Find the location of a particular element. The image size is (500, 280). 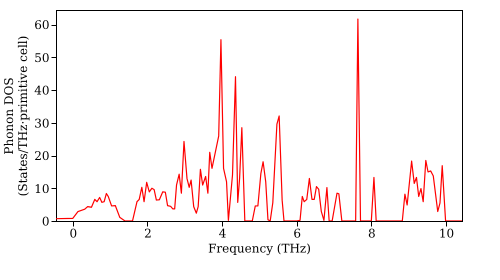

x-tick-label: 10 is located at coordinates (446, 233).